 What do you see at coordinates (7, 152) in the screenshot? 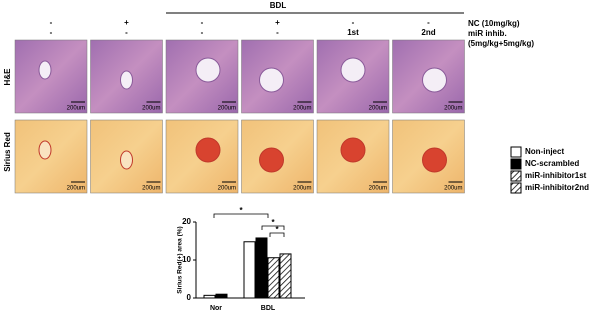
I see `row-label: Sirius Red` at bounding box center [7, 152].